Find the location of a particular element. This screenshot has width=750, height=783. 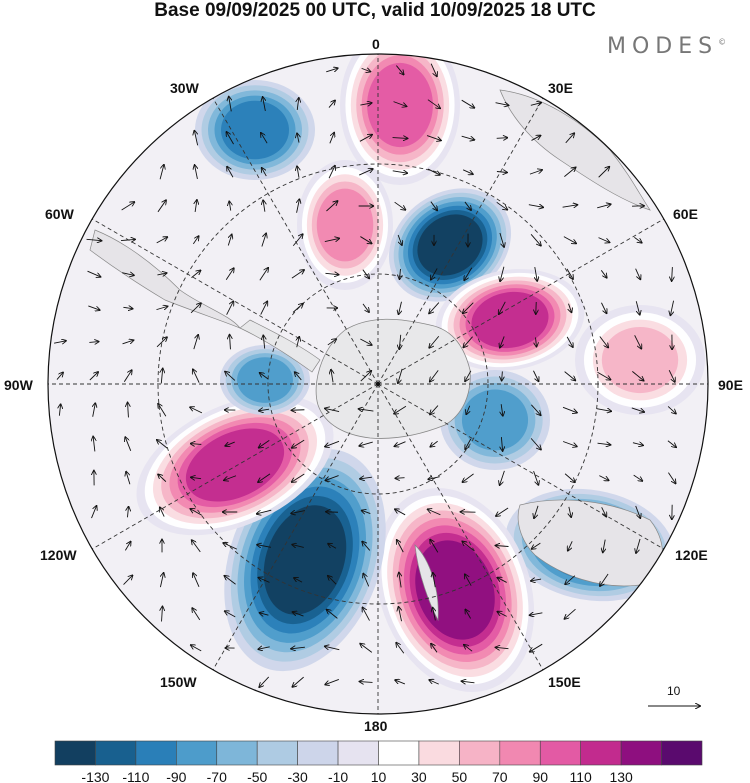

lon-label-180: 180 is located at coordinates (376, 726).